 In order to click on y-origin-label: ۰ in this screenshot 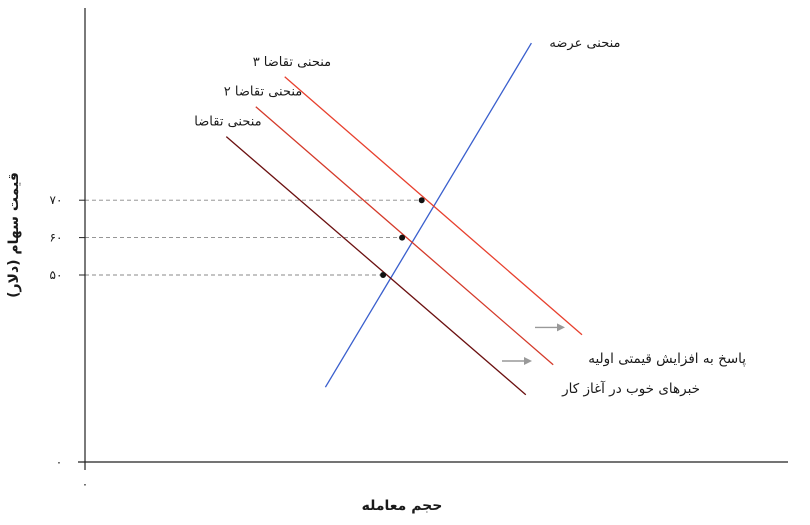, I will do `click(59, 462)`.